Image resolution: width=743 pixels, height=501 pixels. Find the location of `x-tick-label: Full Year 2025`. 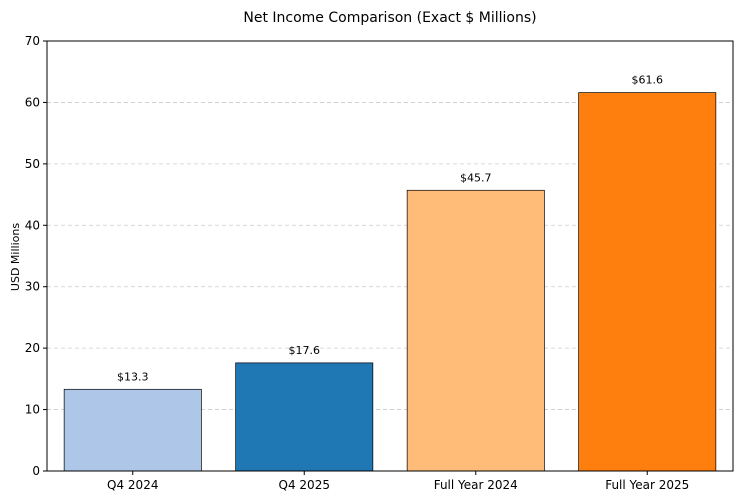

x-tick-label: Full Year 2025 is located at coordinates (647, 485).